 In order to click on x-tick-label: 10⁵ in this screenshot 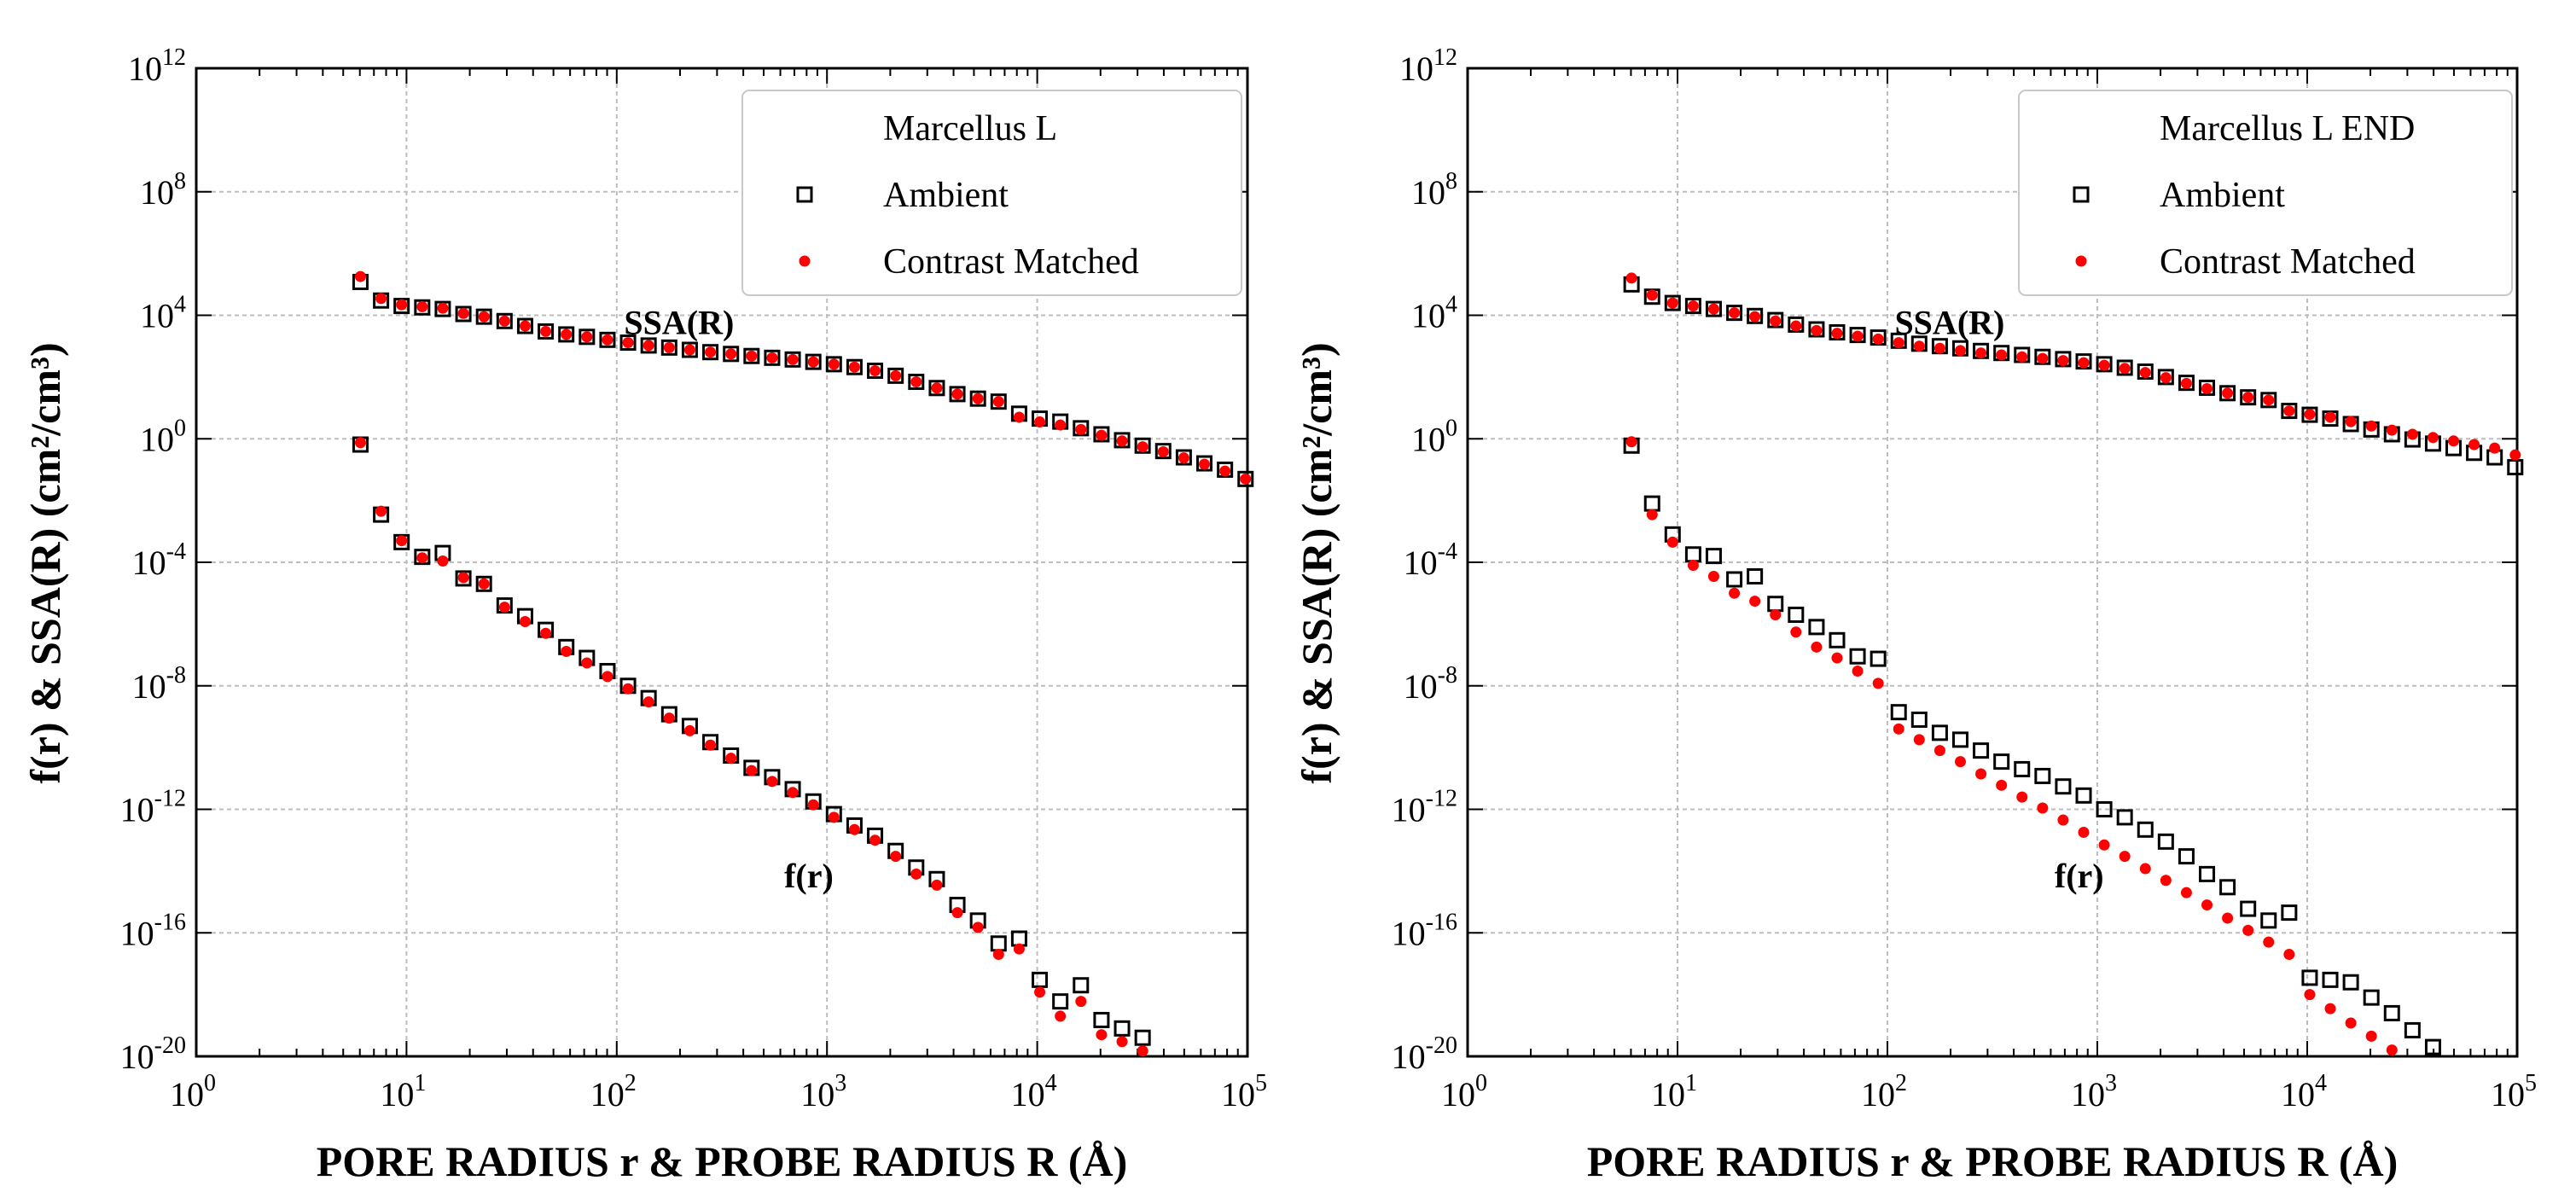, I will do `click(1244, 1092)`.